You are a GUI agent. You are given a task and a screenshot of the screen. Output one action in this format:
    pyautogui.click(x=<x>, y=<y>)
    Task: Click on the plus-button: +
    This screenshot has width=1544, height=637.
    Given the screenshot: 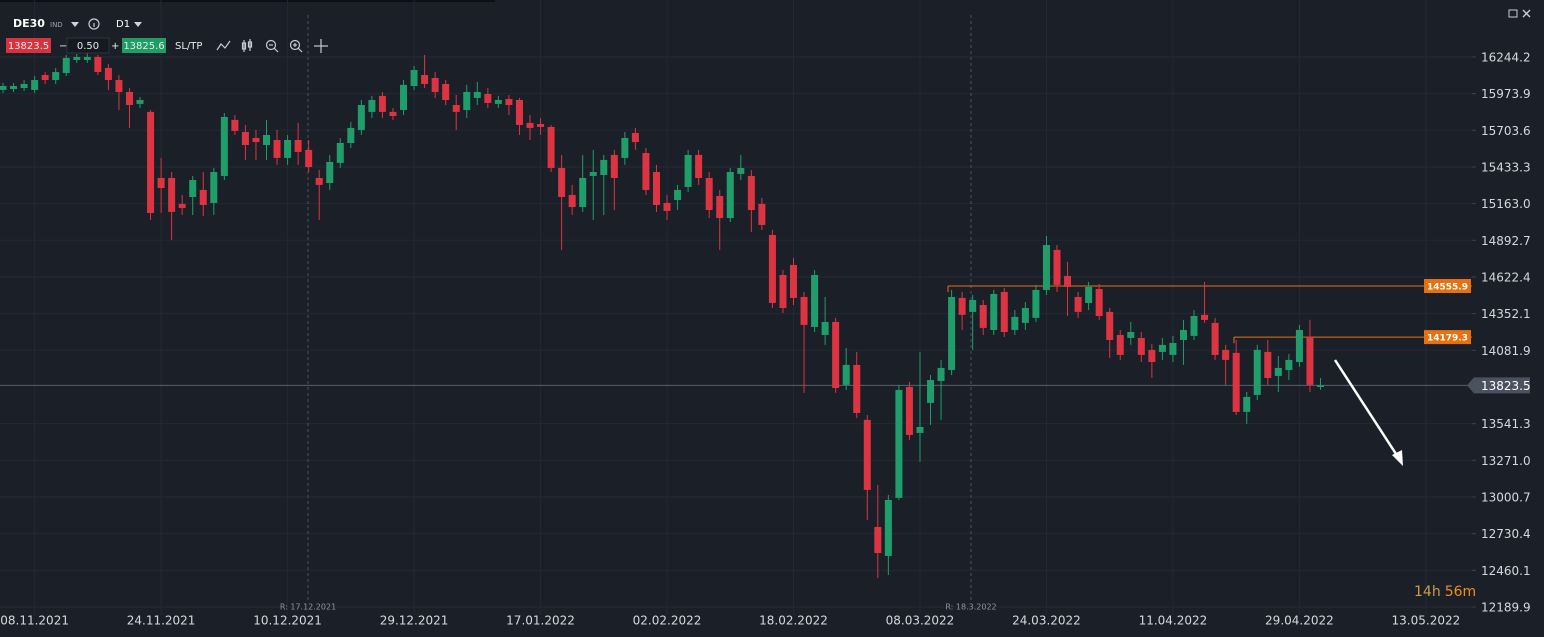 What is the action you would take?
    pyautogui.click(x=115, y=46)
    